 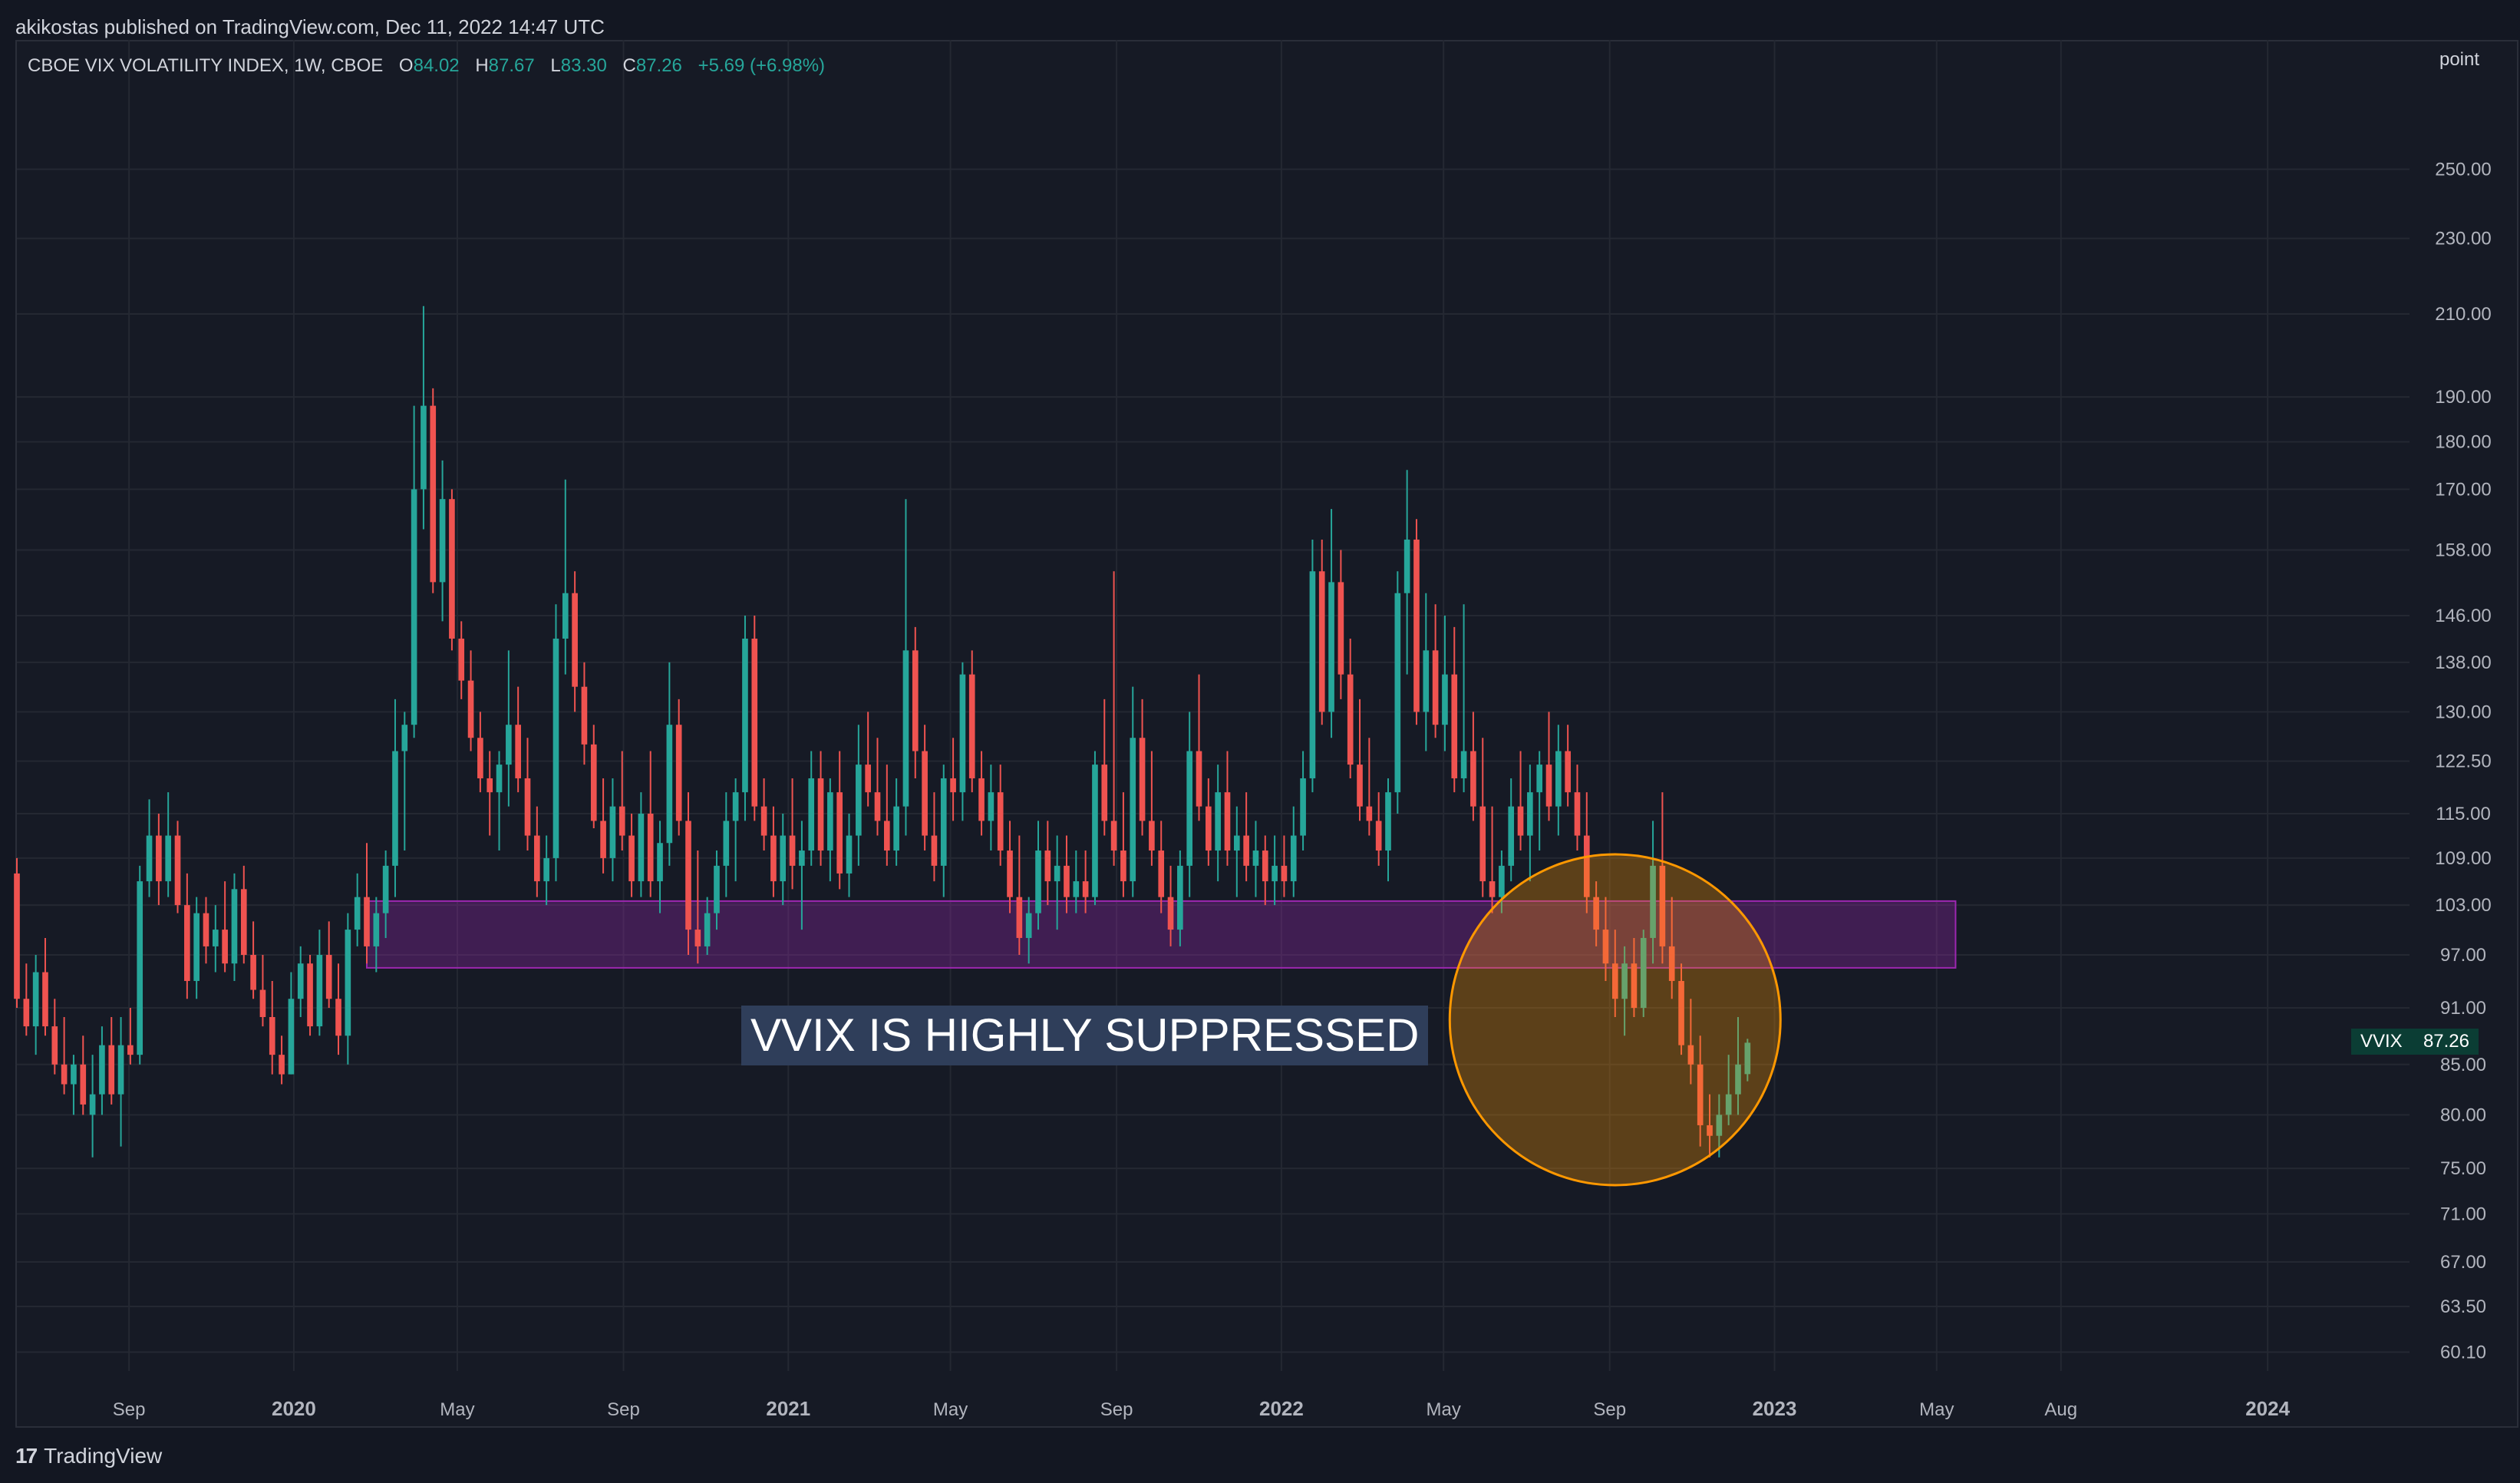 I want to click on symbol-title: CBOE VIX VOLATILITY INDEX, 1W, CBOE, so click(x=206, y=65).